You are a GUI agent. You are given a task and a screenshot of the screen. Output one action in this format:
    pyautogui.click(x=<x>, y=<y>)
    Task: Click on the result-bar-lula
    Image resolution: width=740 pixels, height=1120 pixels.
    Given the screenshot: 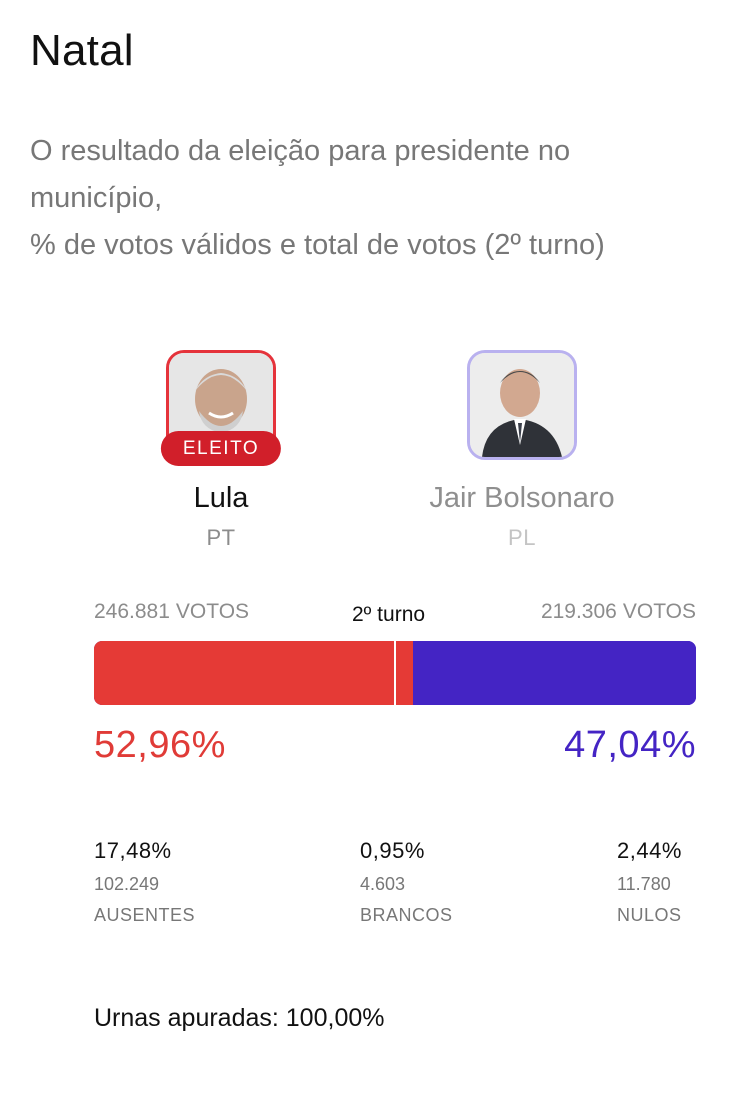 What is the action you would take?
    pyautogui.click(x=253, y=673)
    